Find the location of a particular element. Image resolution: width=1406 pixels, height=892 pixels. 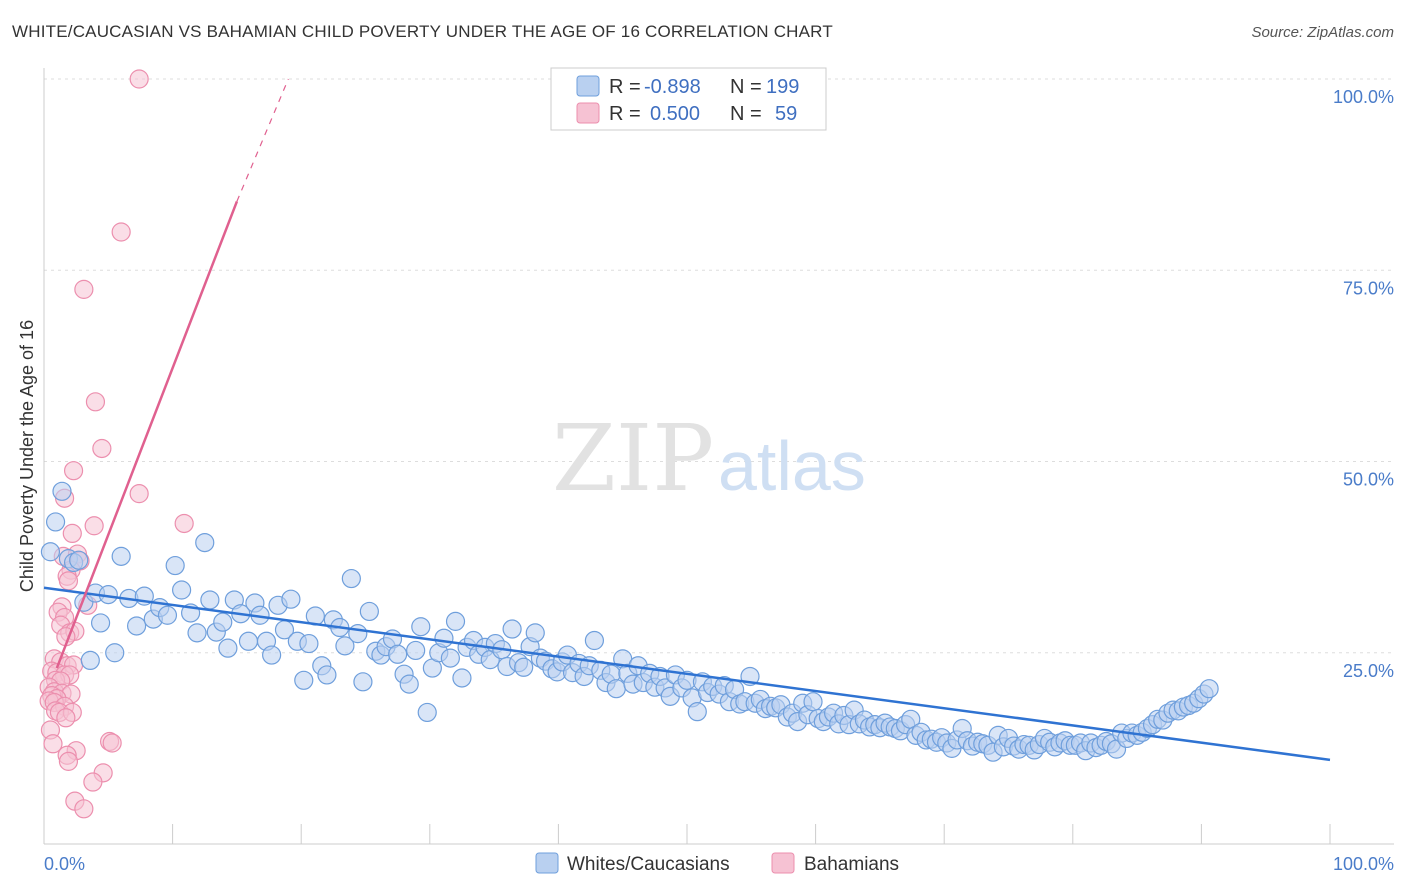

y-axis-title: Child Poverty Under the Age of 16 is located at coordinates (27, 456).